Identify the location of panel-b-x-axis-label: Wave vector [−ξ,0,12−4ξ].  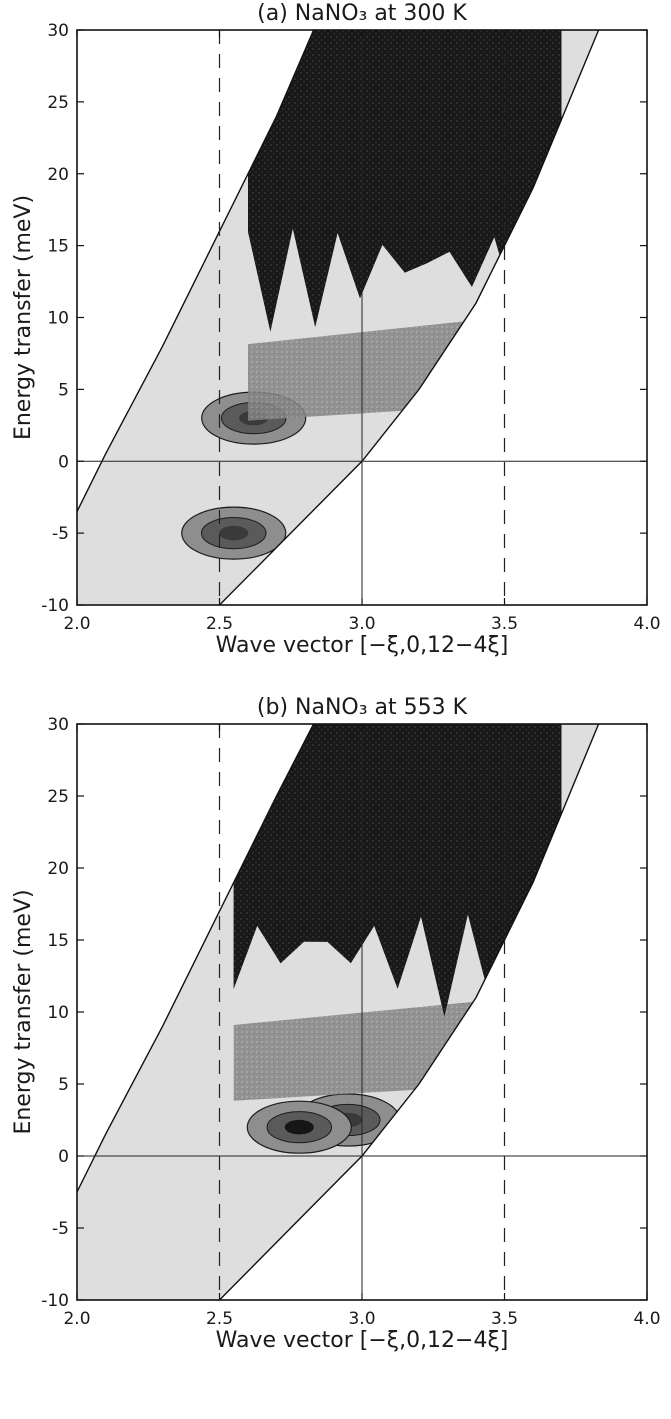
(362, 1340).